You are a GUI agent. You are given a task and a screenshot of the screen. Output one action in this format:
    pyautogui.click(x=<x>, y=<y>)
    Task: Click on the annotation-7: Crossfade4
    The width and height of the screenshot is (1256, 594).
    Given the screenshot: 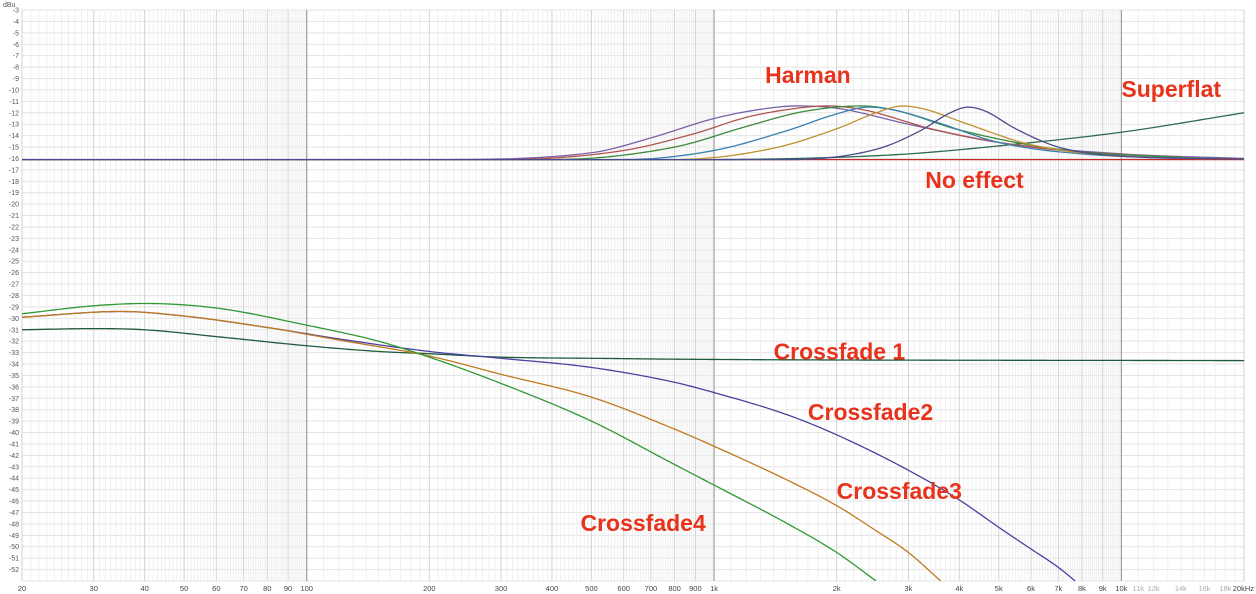 What is the action you would take?
    pyautogui.click(x=642, y=523)
    